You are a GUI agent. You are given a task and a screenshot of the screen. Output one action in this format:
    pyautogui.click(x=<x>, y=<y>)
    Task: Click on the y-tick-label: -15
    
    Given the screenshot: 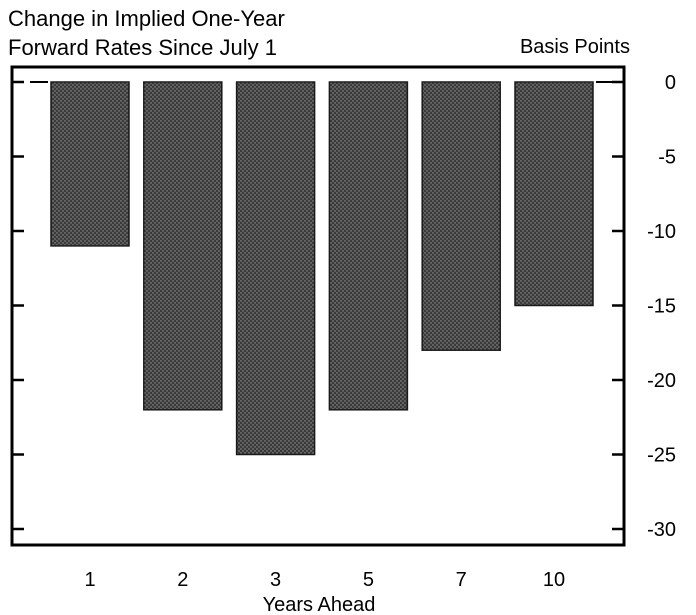 What is the action you would take?
    pyautogui.click(x=661, y=307)
    